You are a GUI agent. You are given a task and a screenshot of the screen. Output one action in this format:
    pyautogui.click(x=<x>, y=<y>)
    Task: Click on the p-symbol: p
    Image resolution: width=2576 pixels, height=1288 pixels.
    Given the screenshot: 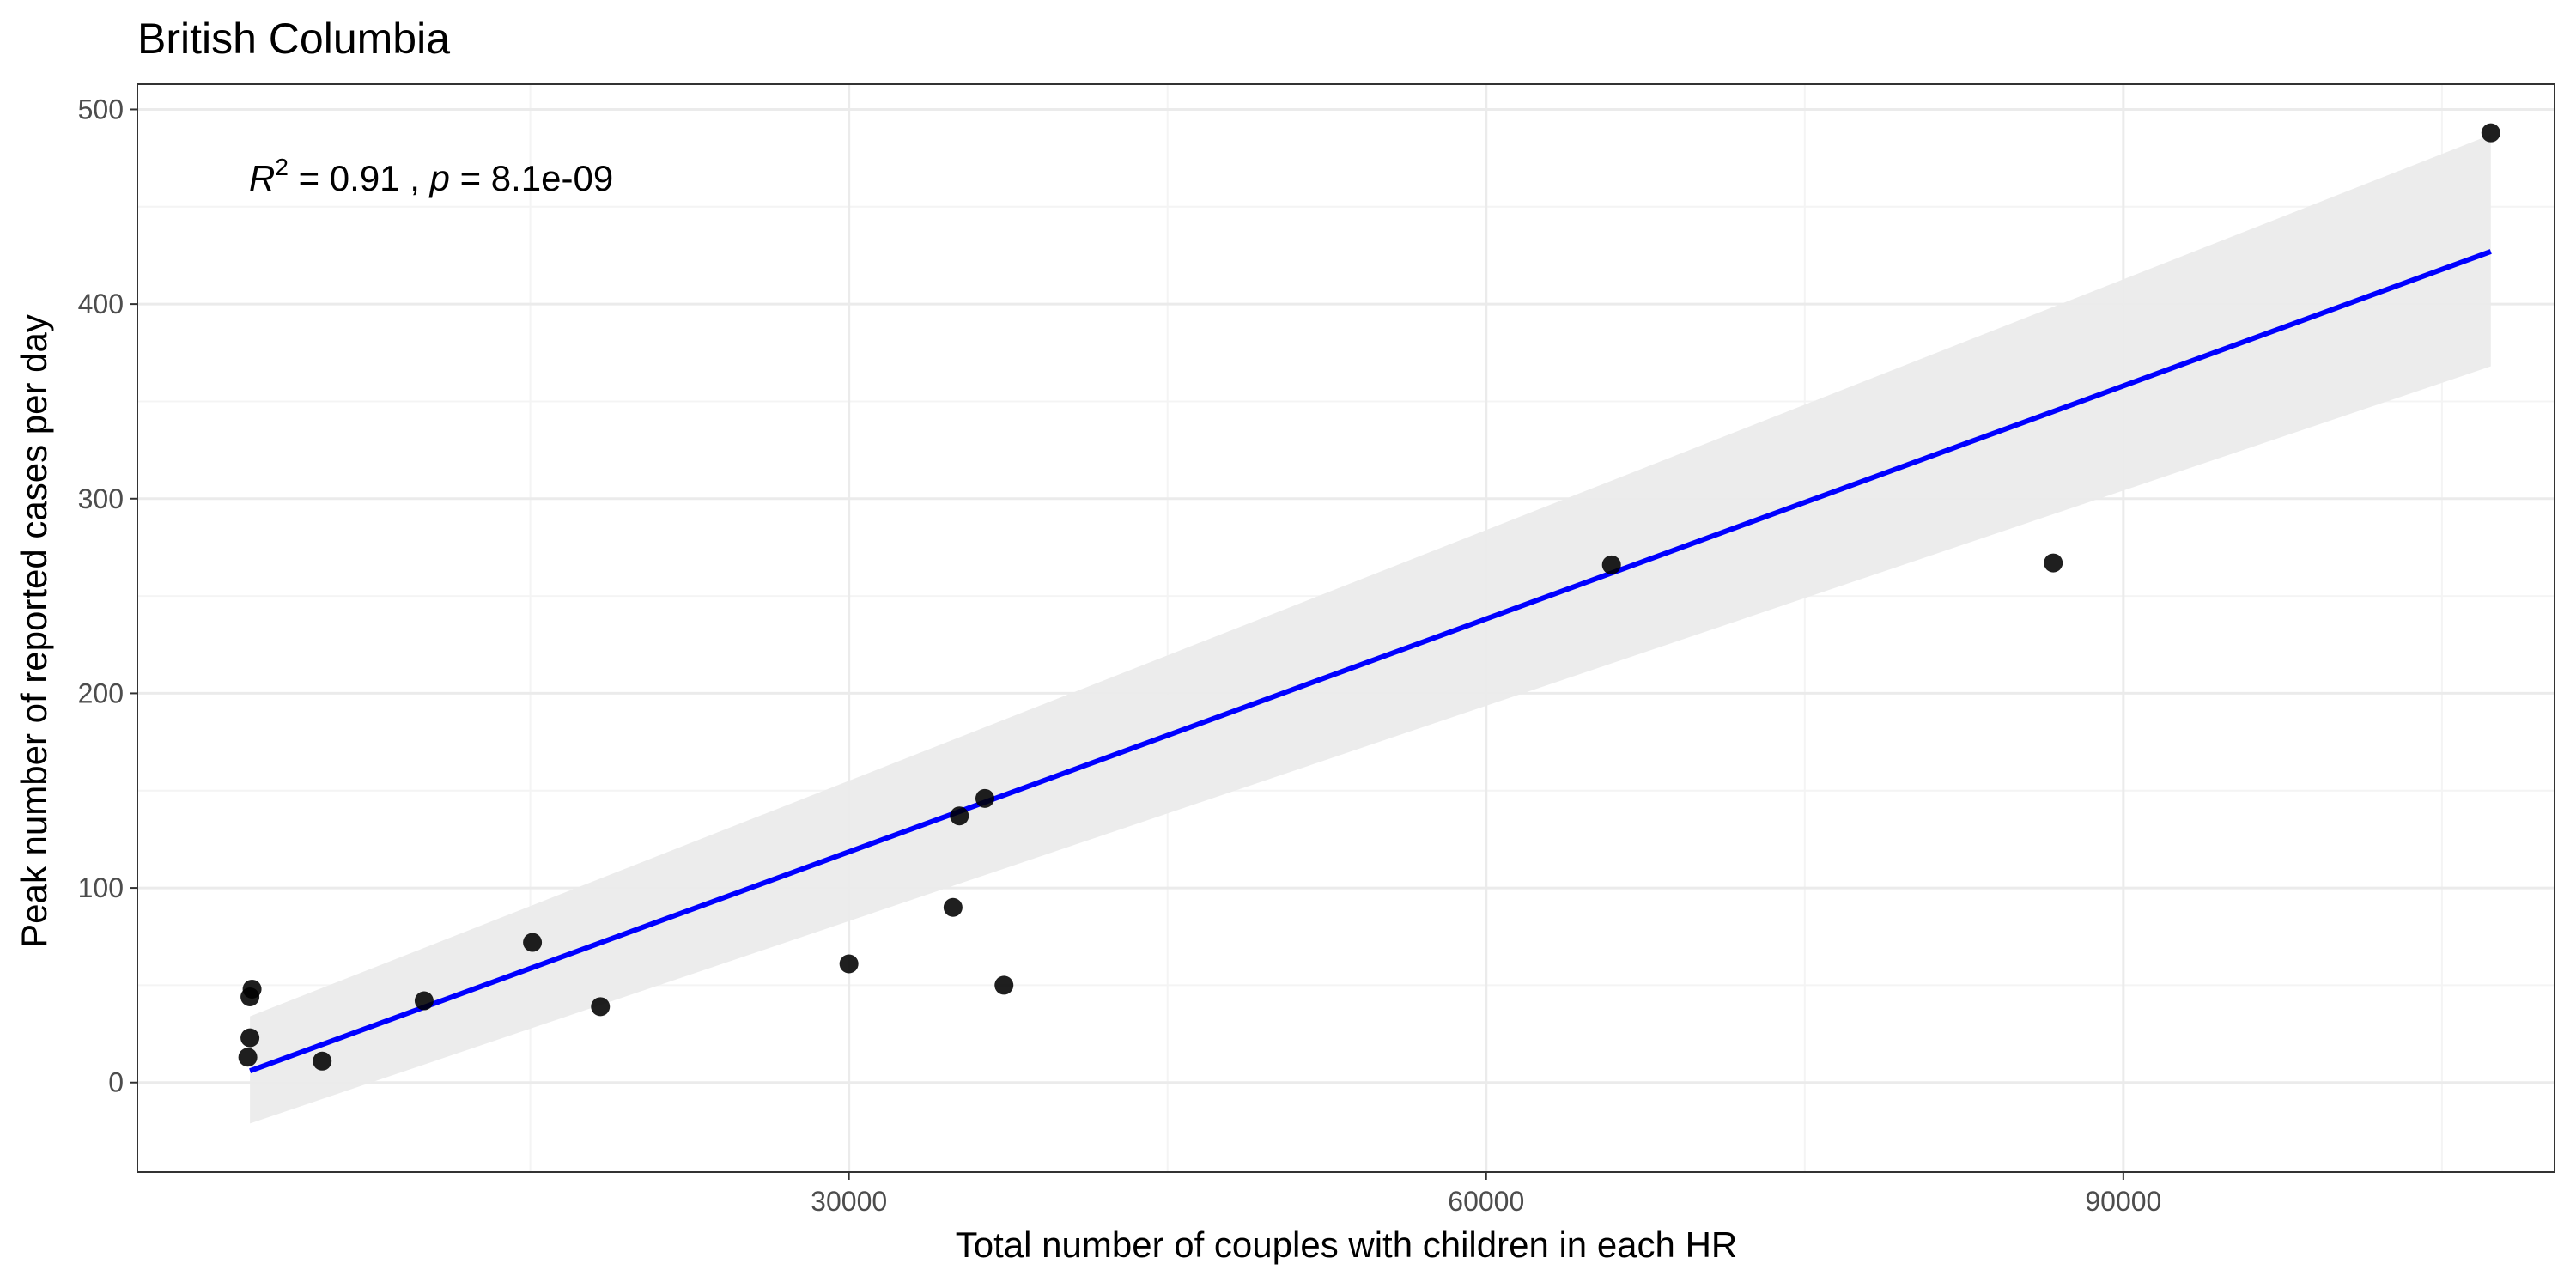 What is the action you would take?
    pyautogui.click(x=439, y=178)
    